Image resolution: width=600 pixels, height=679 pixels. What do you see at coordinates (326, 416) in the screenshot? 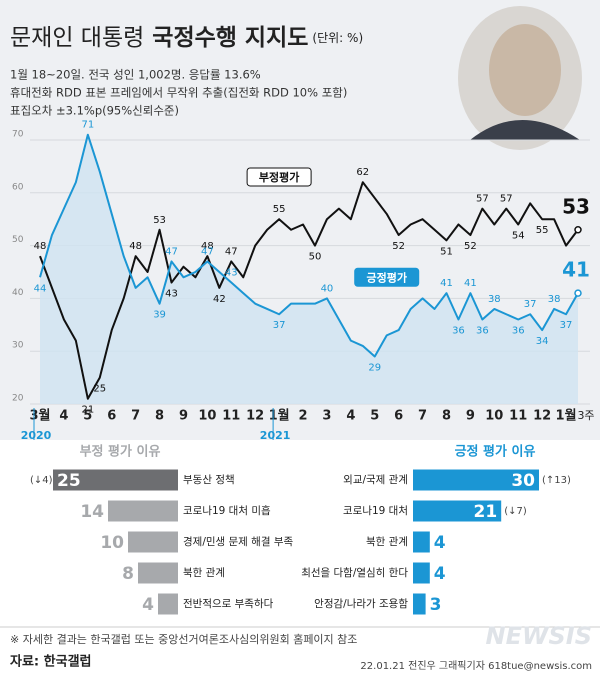
I see `x-tick-label: 3` at bounding box center [326, 416].